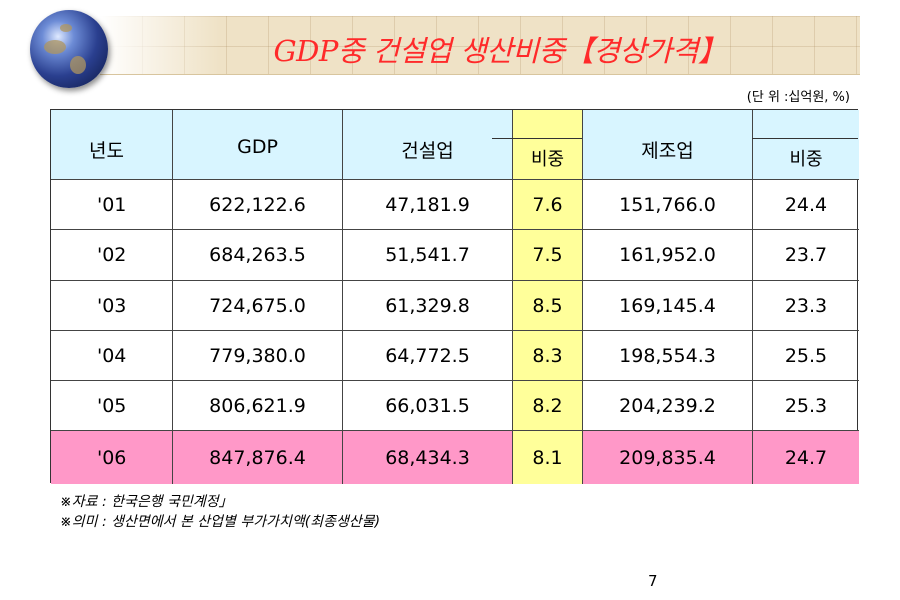 The height and width of the screenshot is (600, 900). Describe the element at coordinates (548, 306) in the screenshot. I see `cell-construction-share: 8.5` at that location.